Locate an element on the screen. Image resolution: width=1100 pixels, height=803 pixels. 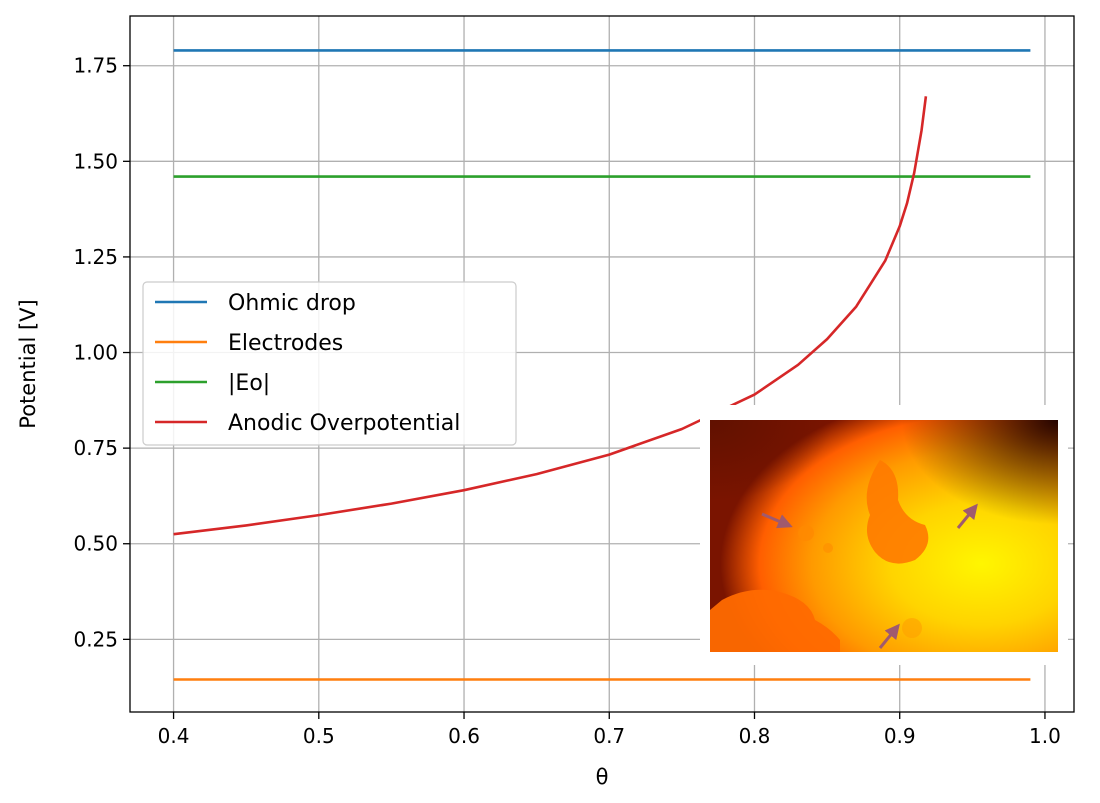
legend-label: Electrodes is located at coordinates (285, 343).